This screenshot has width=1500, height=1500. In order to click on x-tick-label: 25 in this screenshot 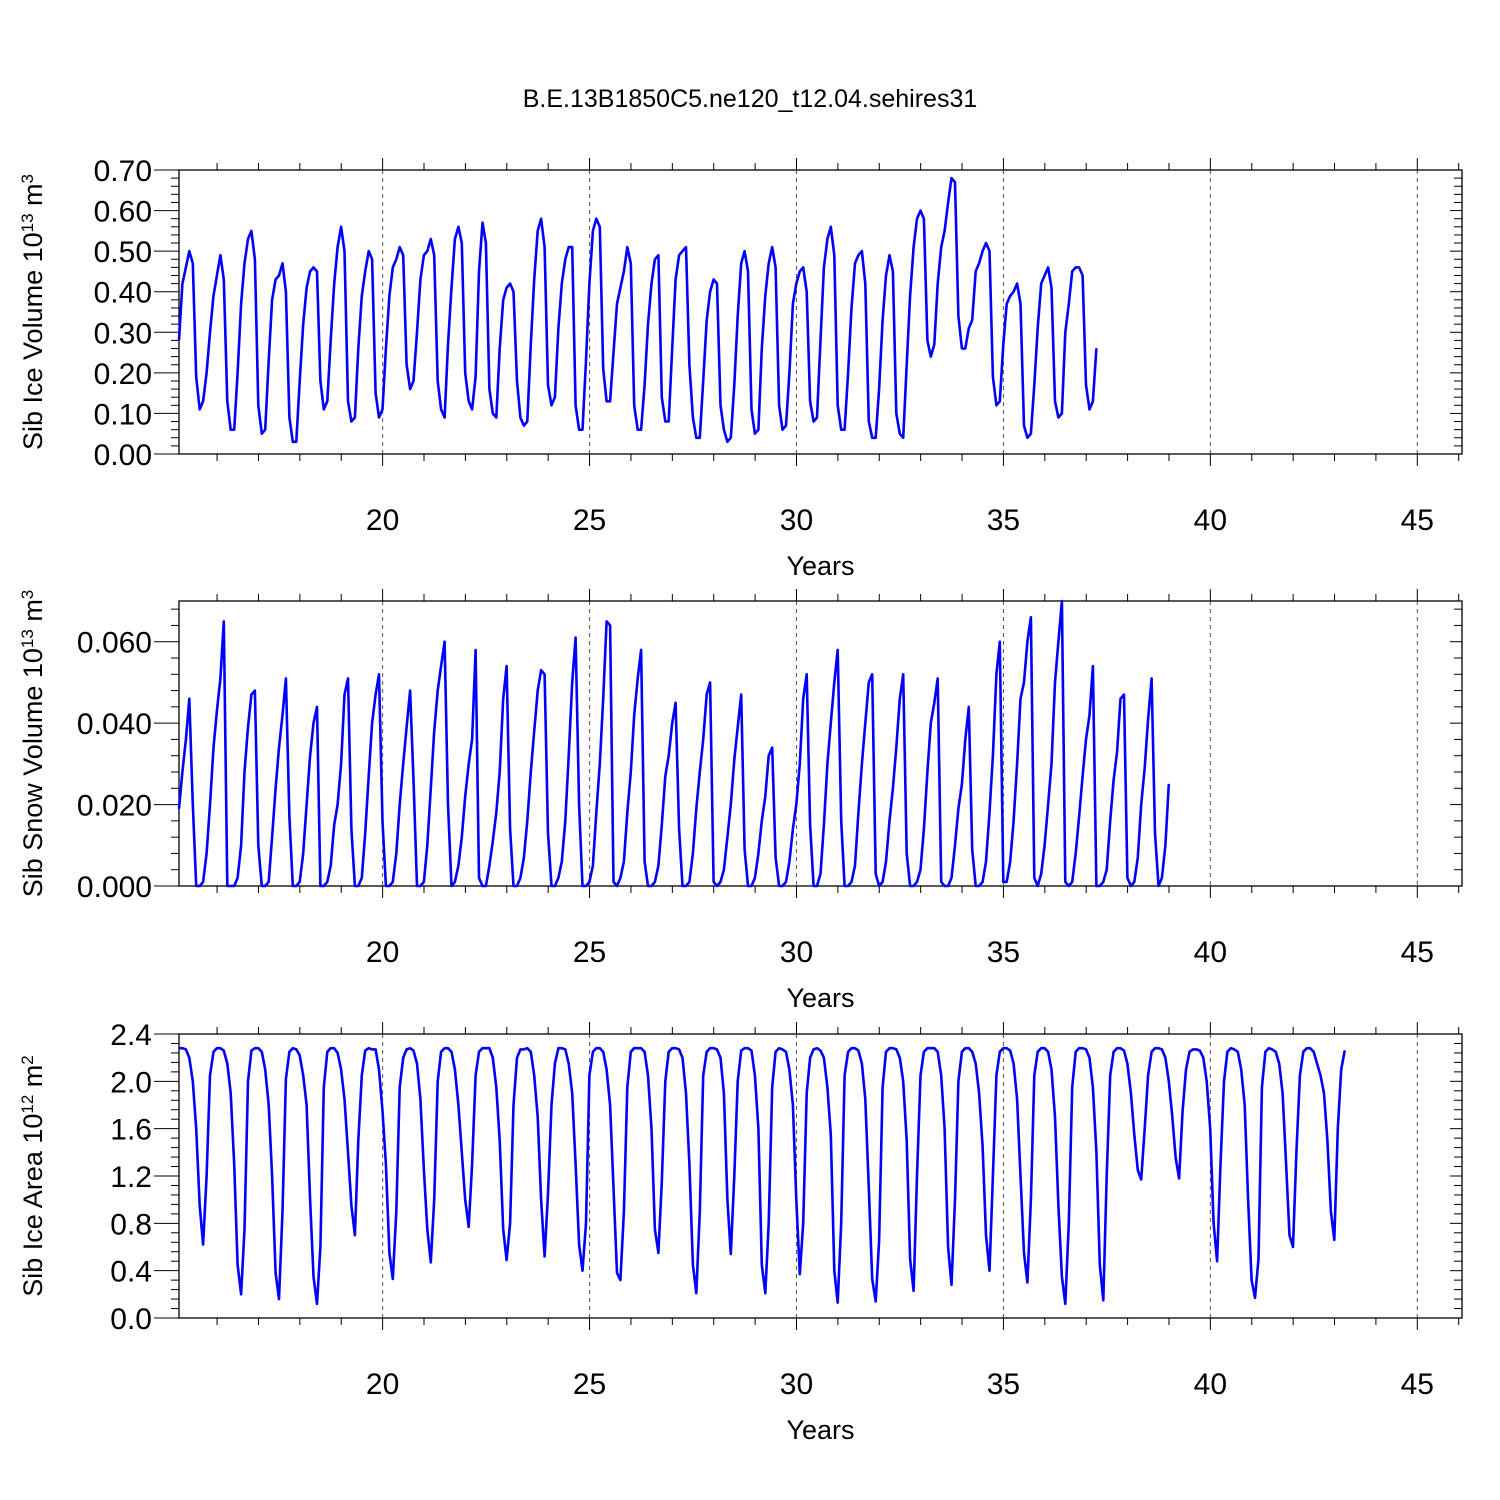, I will do `click(589, 952)`.